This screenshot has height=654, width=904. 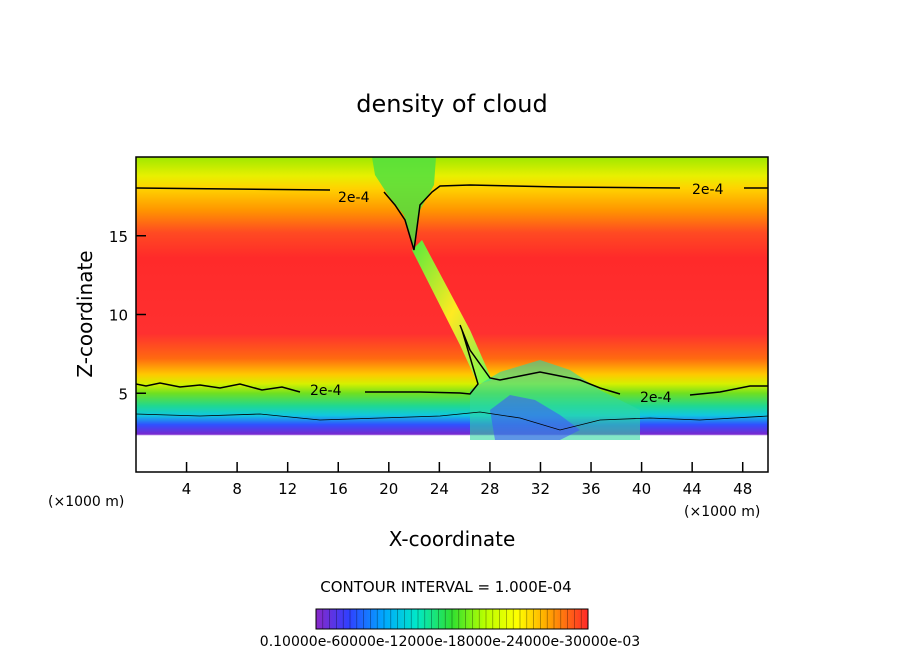 I want to click on contour-lower, so click(x=452, y=360).